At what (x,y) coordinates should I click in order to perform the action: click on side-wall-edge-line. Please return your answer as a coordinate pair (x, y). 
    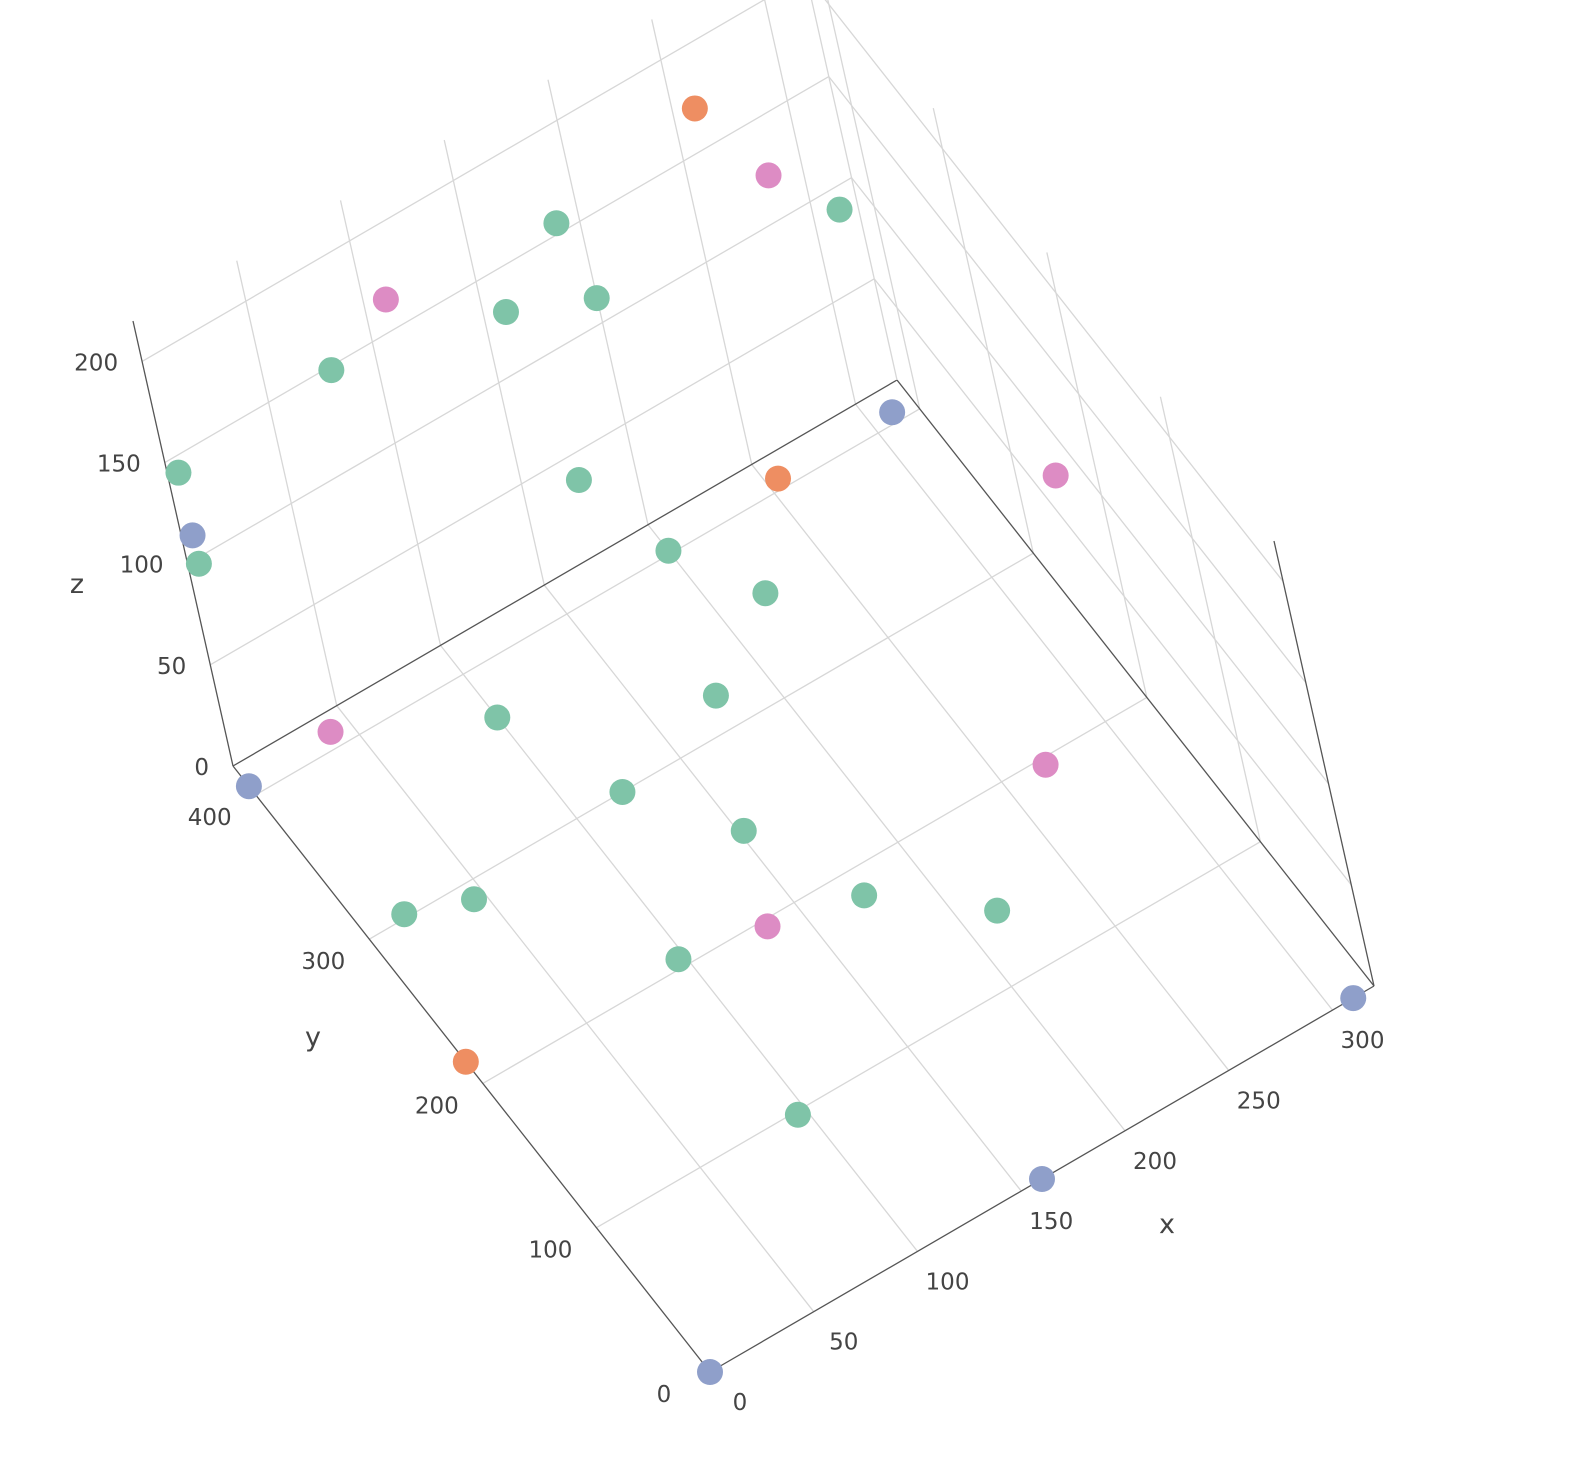
    Looking at the image, I should click on (1324, 763).